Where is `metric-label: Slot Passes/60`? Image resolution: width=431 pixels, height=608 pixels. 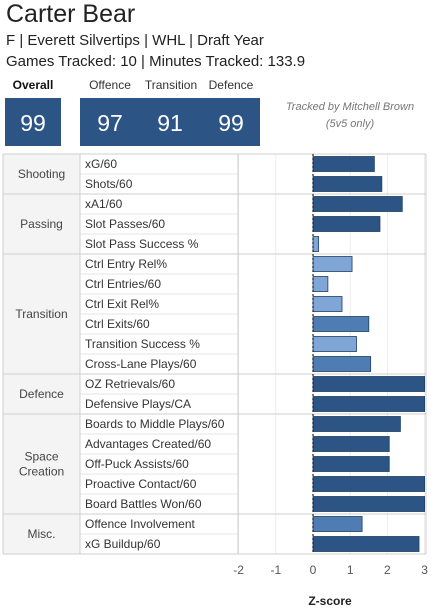
metric-label: Slot Passes/60 is located at coordinates (125, 224).